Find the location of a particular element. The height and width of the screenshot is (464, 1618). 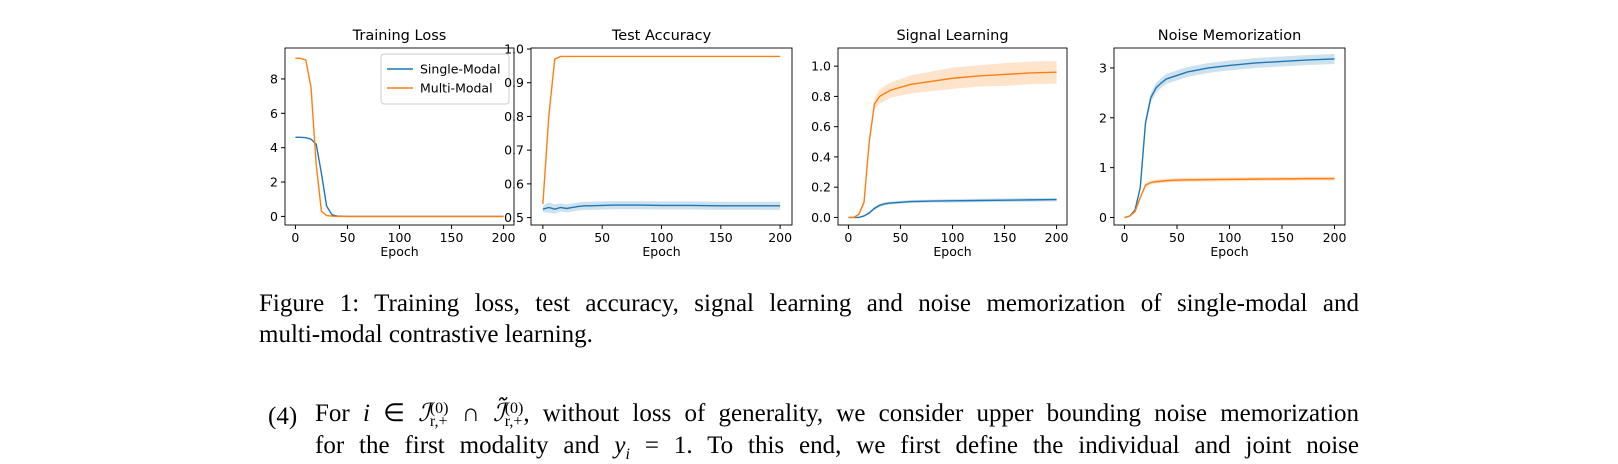

text: for the first modality and is located at coordinates (457, 445).